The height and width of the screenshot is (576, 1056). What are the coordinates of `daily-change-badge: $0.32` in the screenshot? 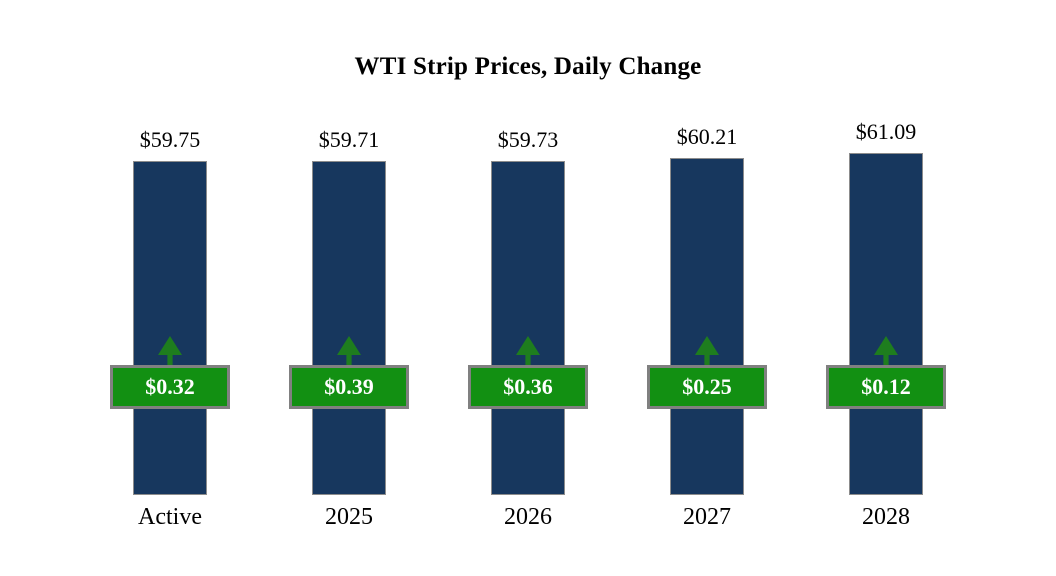 It's located at (170, 387).